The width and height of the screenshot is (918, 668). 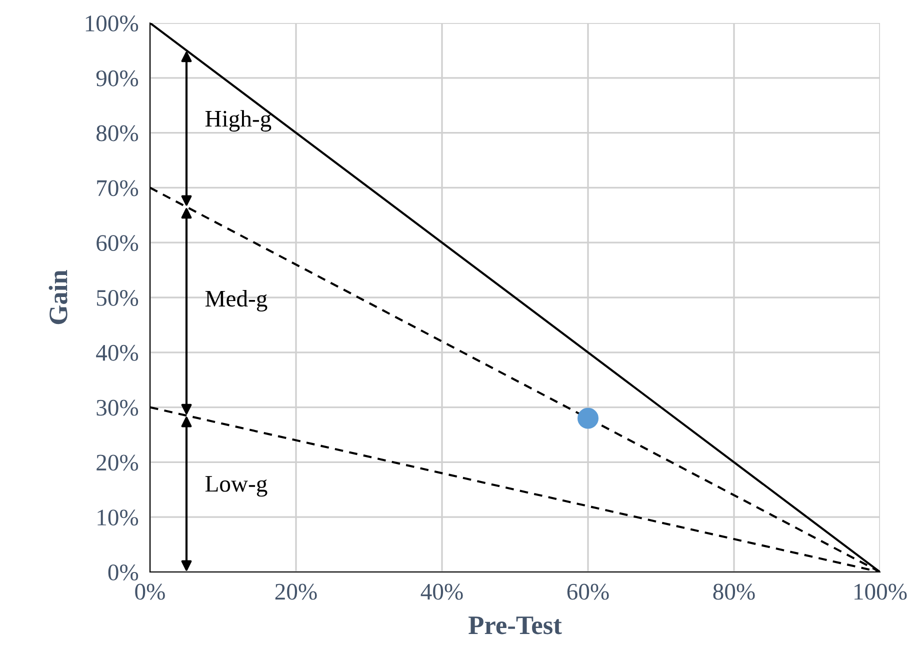 What do you see at coordinates (117, 133) in the screenshot?
I see `y-tick-label: 80%` at bounding box center [117, 133].